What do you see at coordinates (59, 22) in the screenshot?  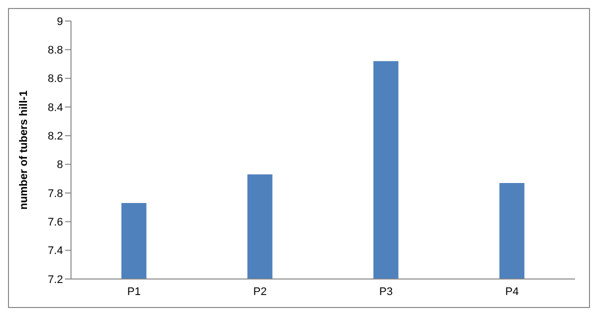 I see `y-tick-label: 9` at bounding box center [59, 22].